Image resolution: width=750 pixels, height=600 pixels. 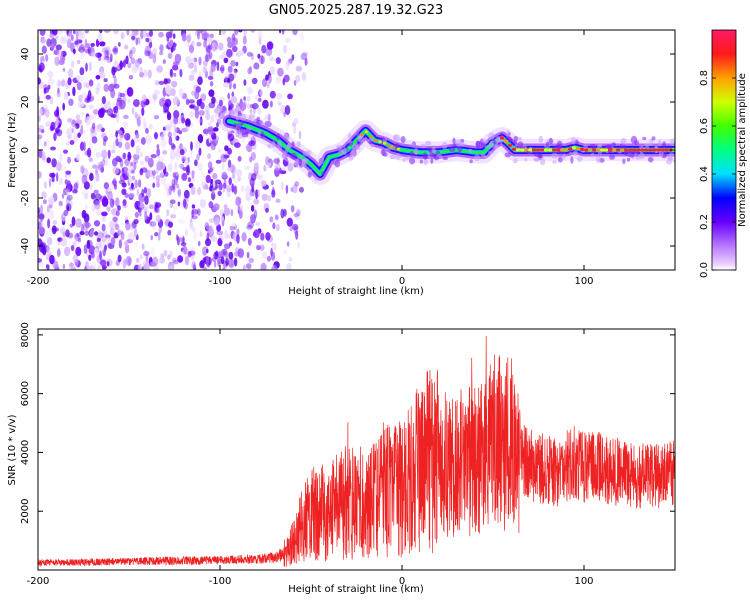 I want to click on top-x-axis-label: Height of straight line (km), so click(x=356, y=291).